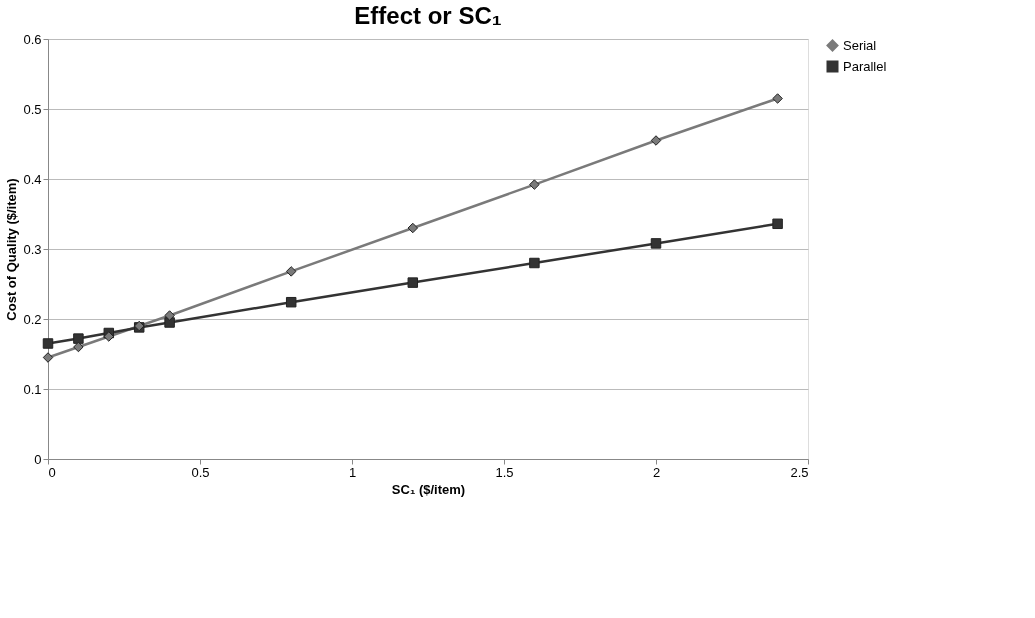  What do you see at coordinates (52, 472) in the screenshot?
I see `x-tick-label: 0` at bounding box center [52, 472].